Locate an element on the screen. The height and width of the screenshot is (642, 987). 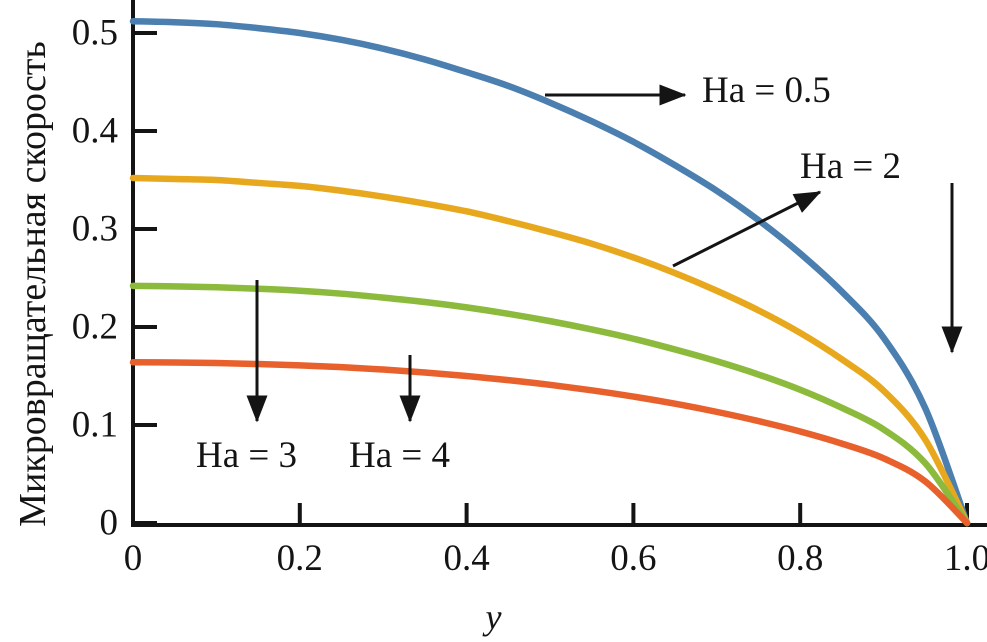
y-axis-ticks is located at coordinates (145, 278).